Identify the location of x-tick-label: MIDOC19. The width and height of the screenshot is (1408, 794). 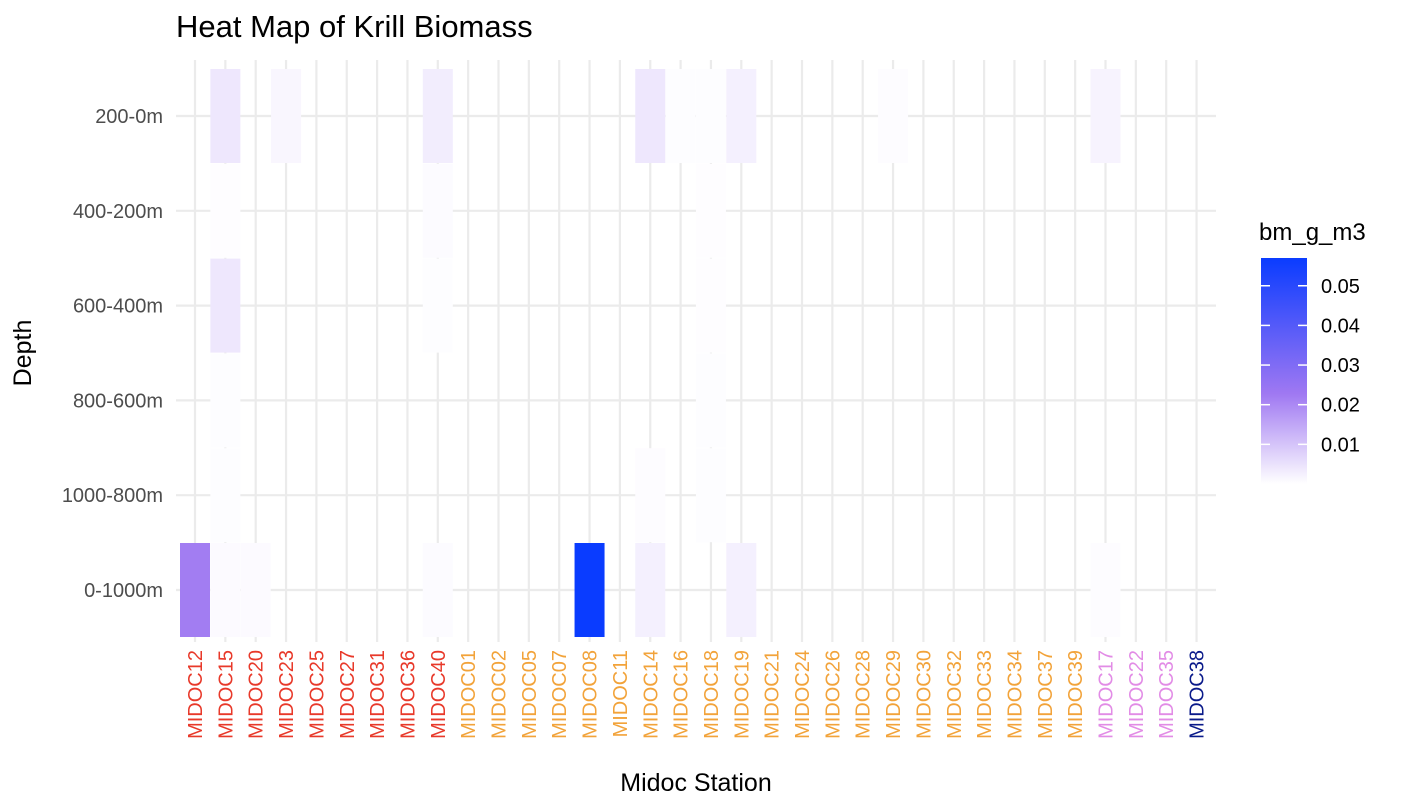
(742, 694).